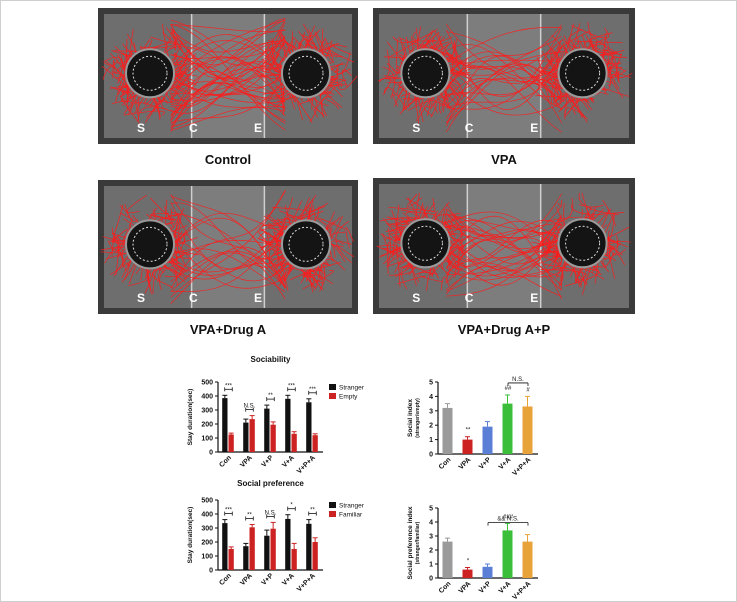  Describe the element at coordinates (193, 128) in the screenshot. I see `zone-label-c: C` at that location.